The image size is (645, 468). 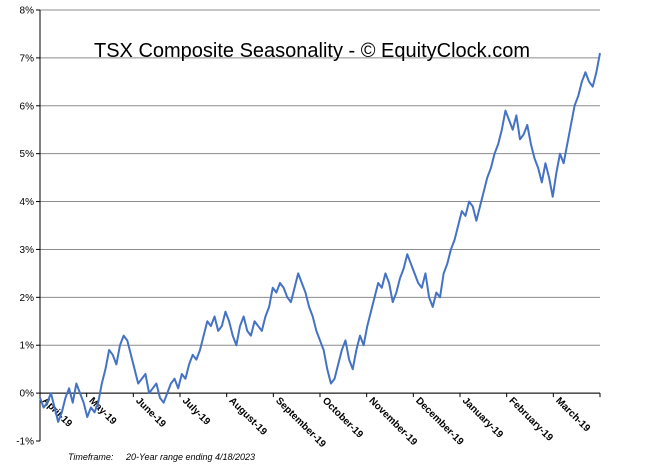 I want to click on footnote-label: Timeframe:, so click(x=91, y=457).